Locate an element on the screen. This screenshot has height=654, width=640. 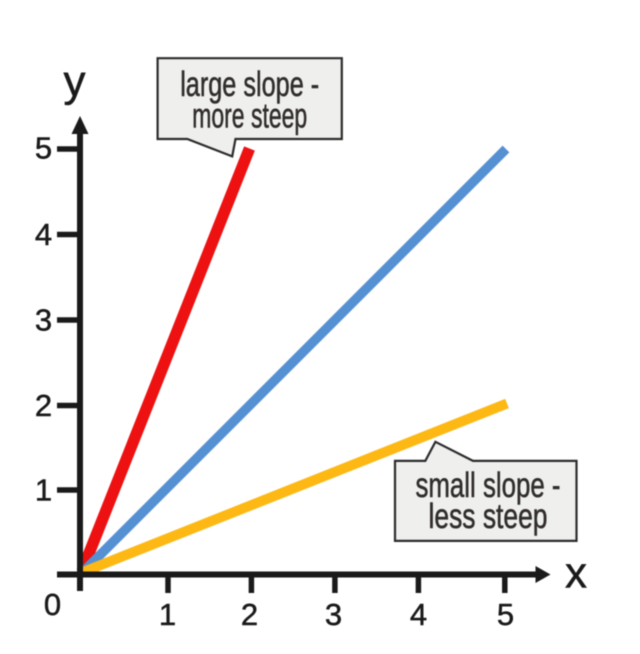
svg-text: small slope - is located at coordinates (488, 485).